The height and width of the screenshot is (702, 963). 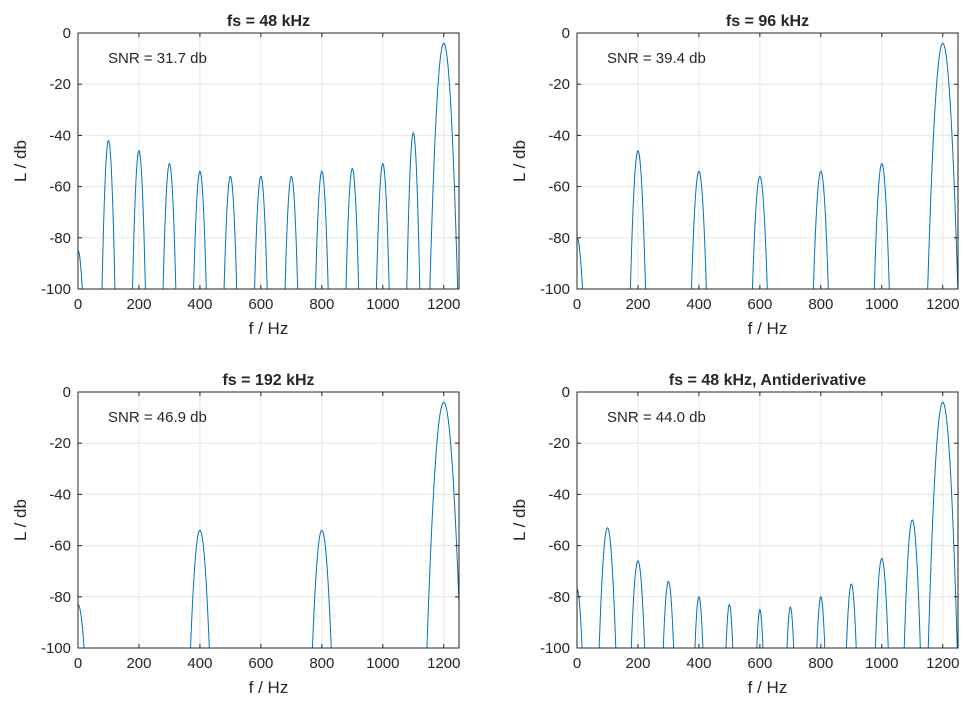 I want to click on chart-title: fs = 192 kHz, so click(x=268, y=380).